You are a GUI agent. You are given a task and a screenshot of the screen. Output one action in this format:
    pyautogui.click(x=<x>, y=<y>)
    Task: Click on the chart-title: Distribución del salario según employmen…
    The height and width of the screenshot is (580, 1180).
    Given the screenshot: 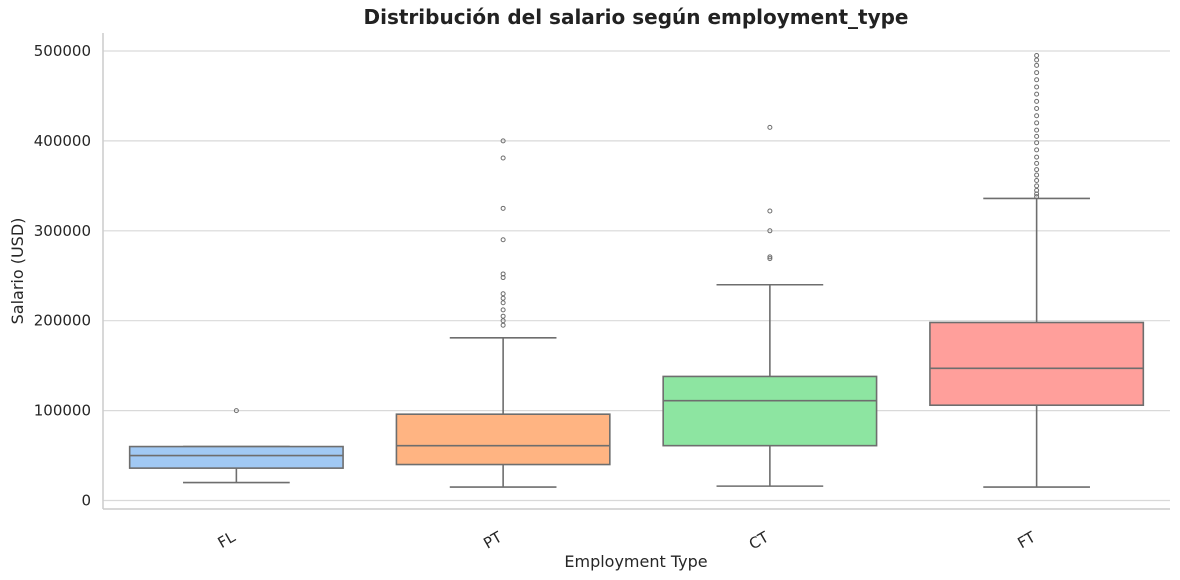 What is the action you would take?
    pyautogui.click(x=636, y=17)
    